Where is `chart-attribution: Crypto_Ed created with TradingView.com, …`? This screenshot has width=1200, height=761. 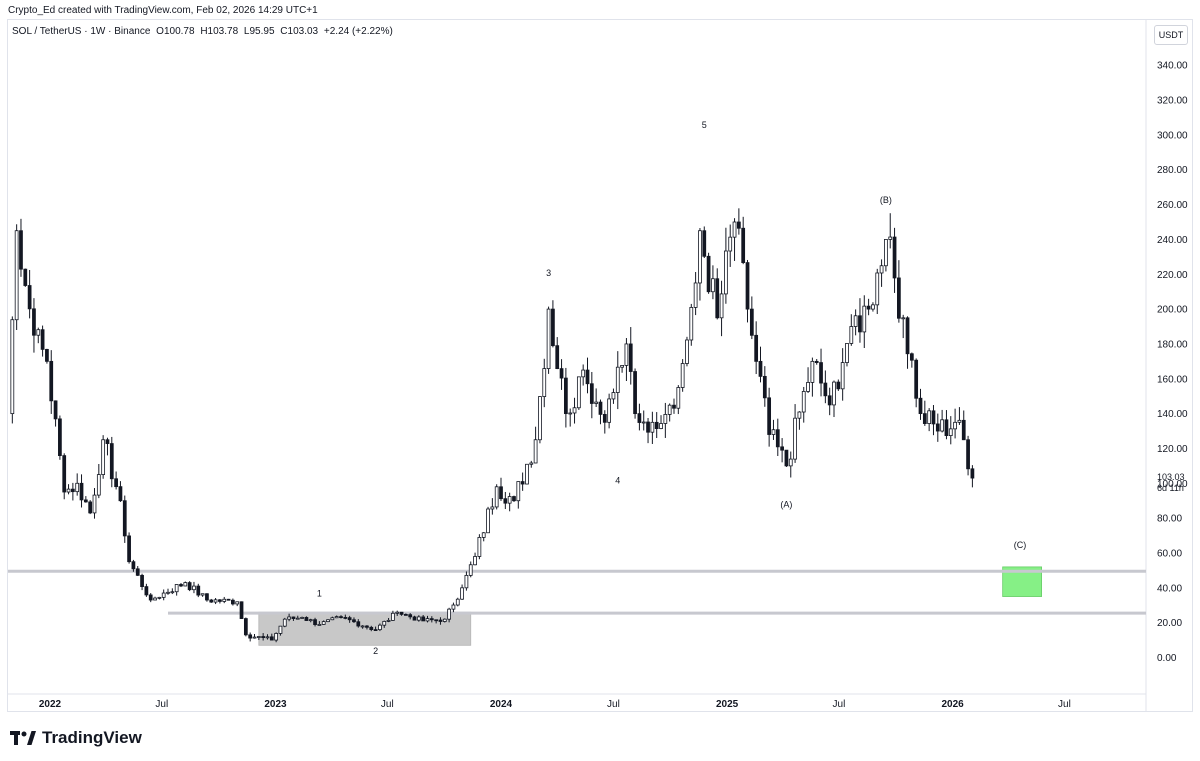 chart-attribution: Crypto_Ed created with TradingView.com, … is located at coordinates (163, 10).